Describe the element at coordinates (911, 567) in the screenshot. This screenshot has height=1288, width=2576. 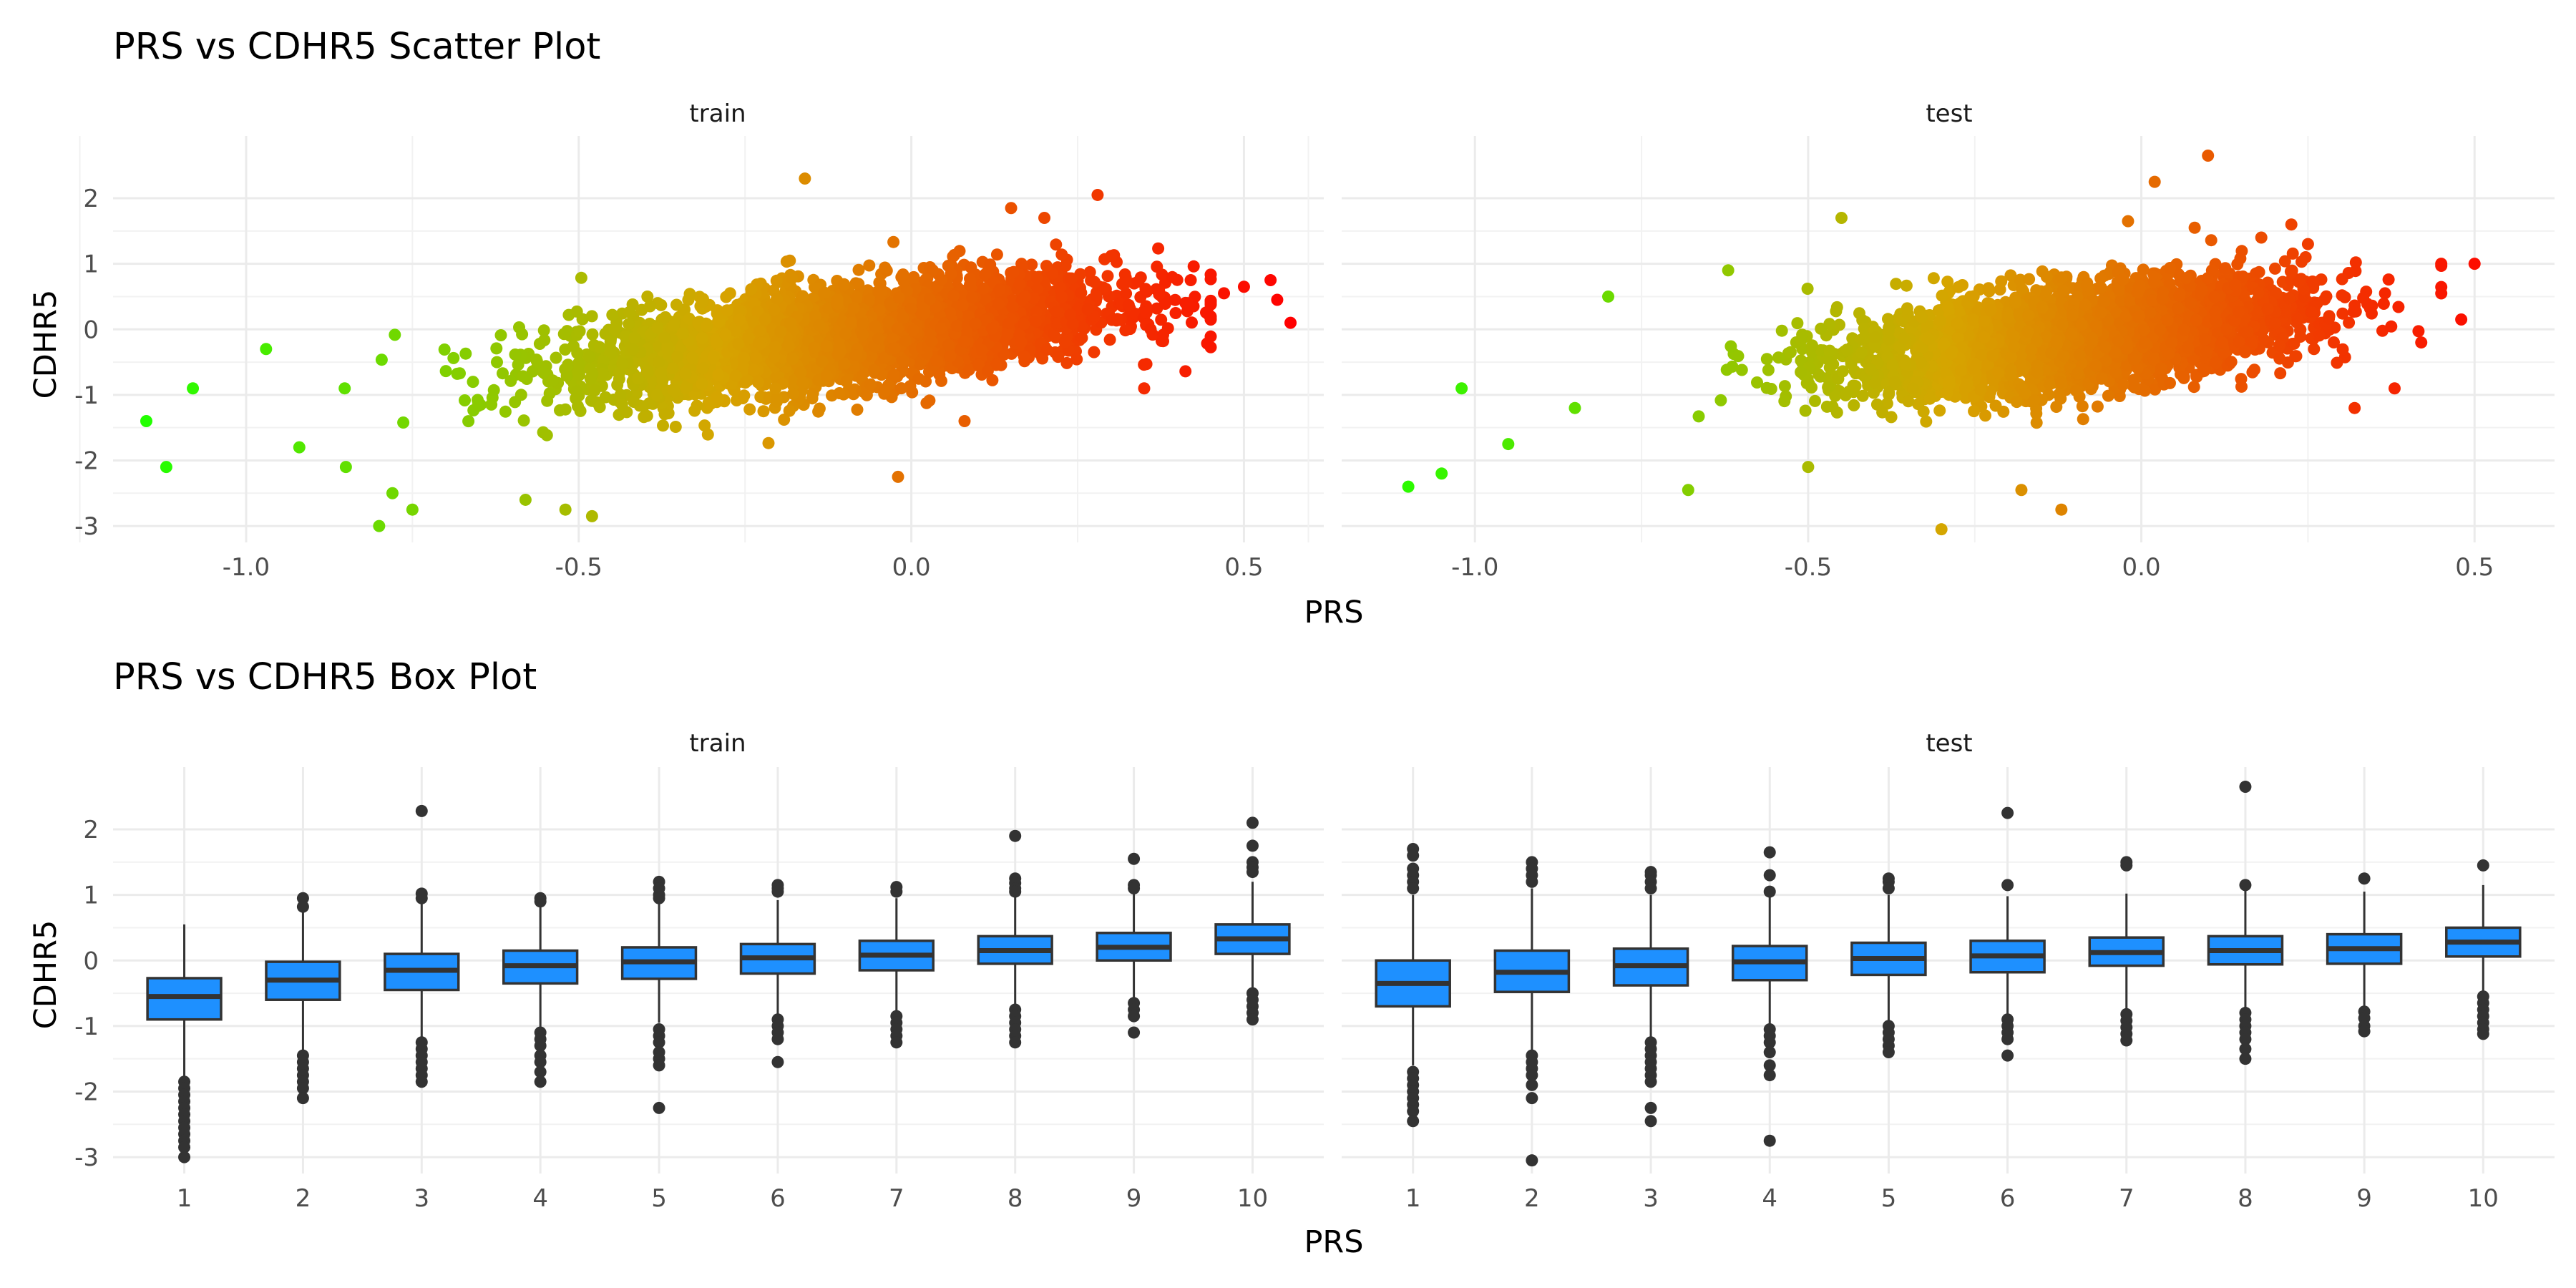
I see `scatter-x-tick-label: 0.0` at that location.